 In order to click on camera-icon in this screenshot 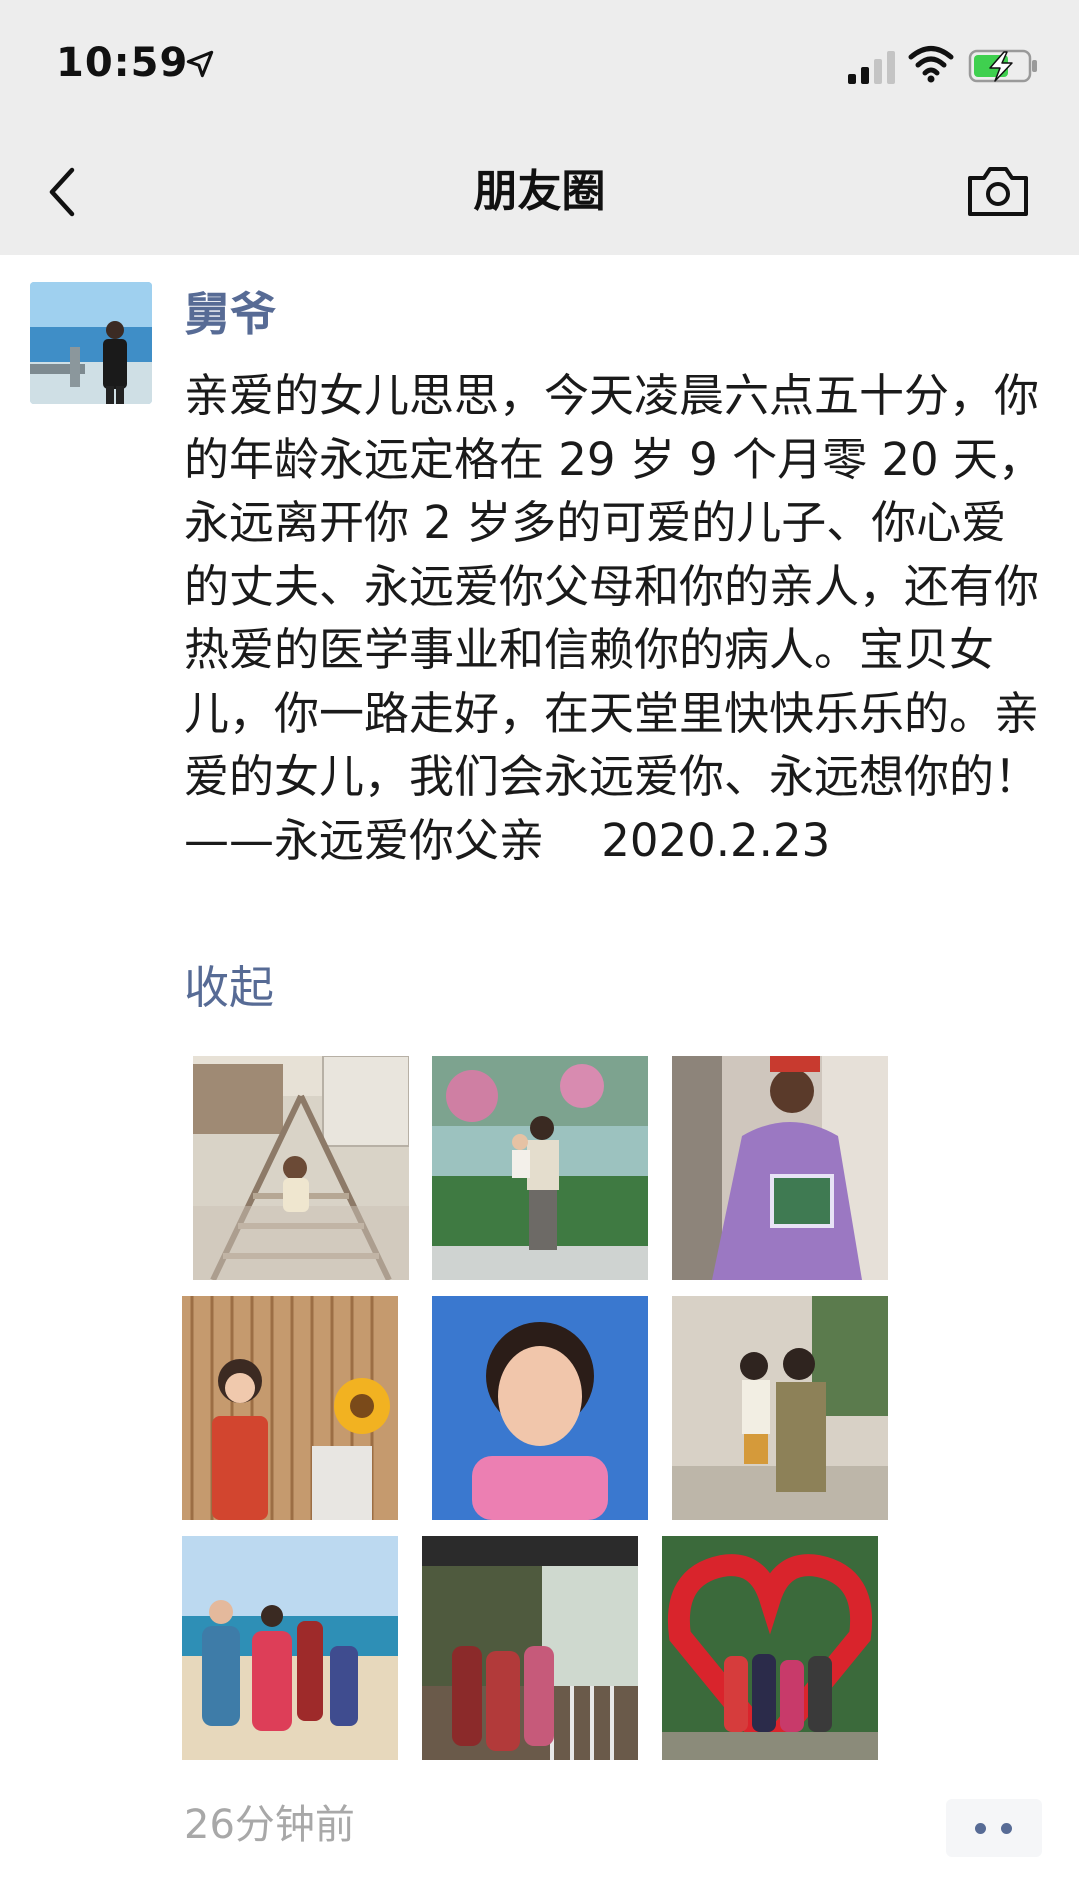, I will do `click(998, 191)`.